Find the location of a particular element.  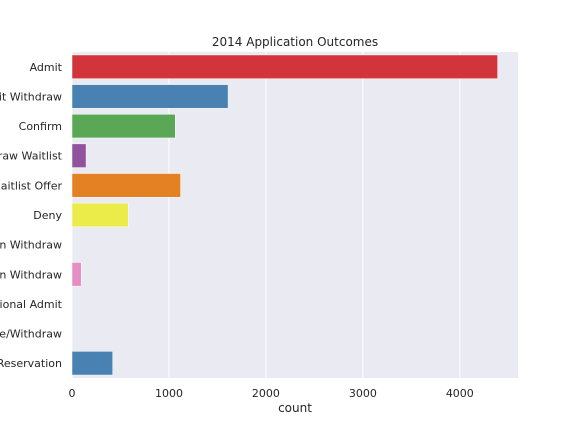

x-tick-label: 2000 is located at coordinates (266, 393).